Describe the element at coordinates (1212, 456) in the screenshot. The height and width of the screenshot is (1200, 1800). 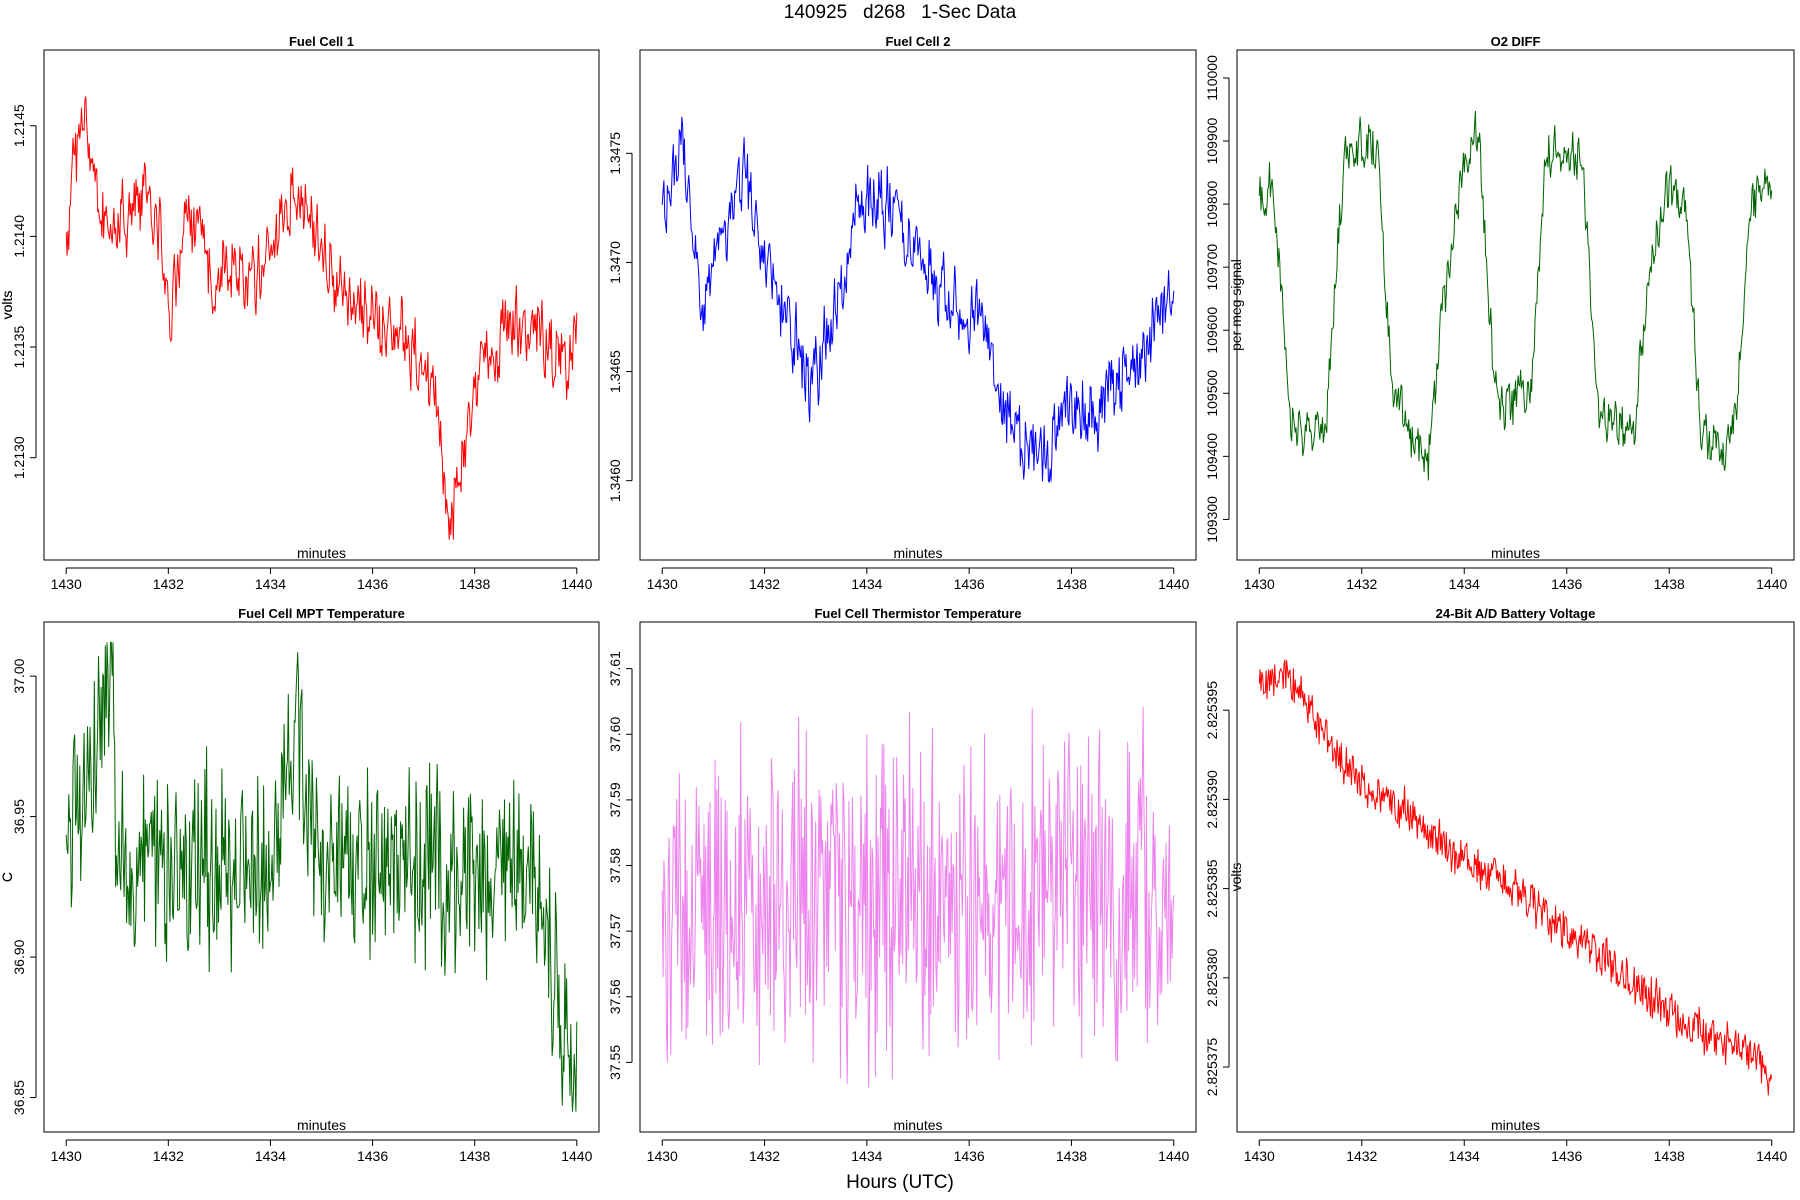
I see `y-tick-label: 109400` at that location.